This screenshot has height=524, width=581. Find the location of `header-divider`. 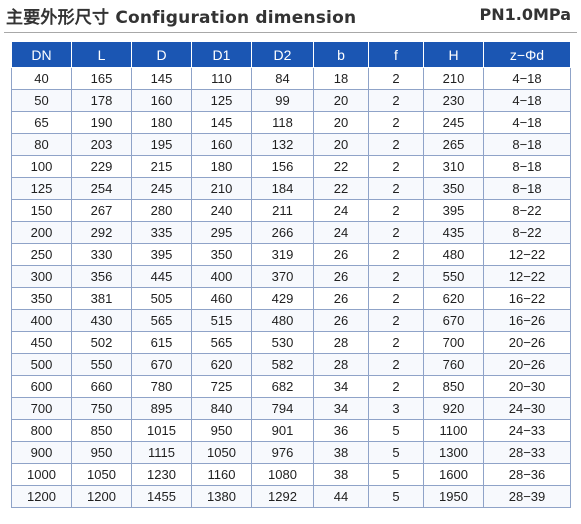

header-divider is located at coordinates (290, 32).